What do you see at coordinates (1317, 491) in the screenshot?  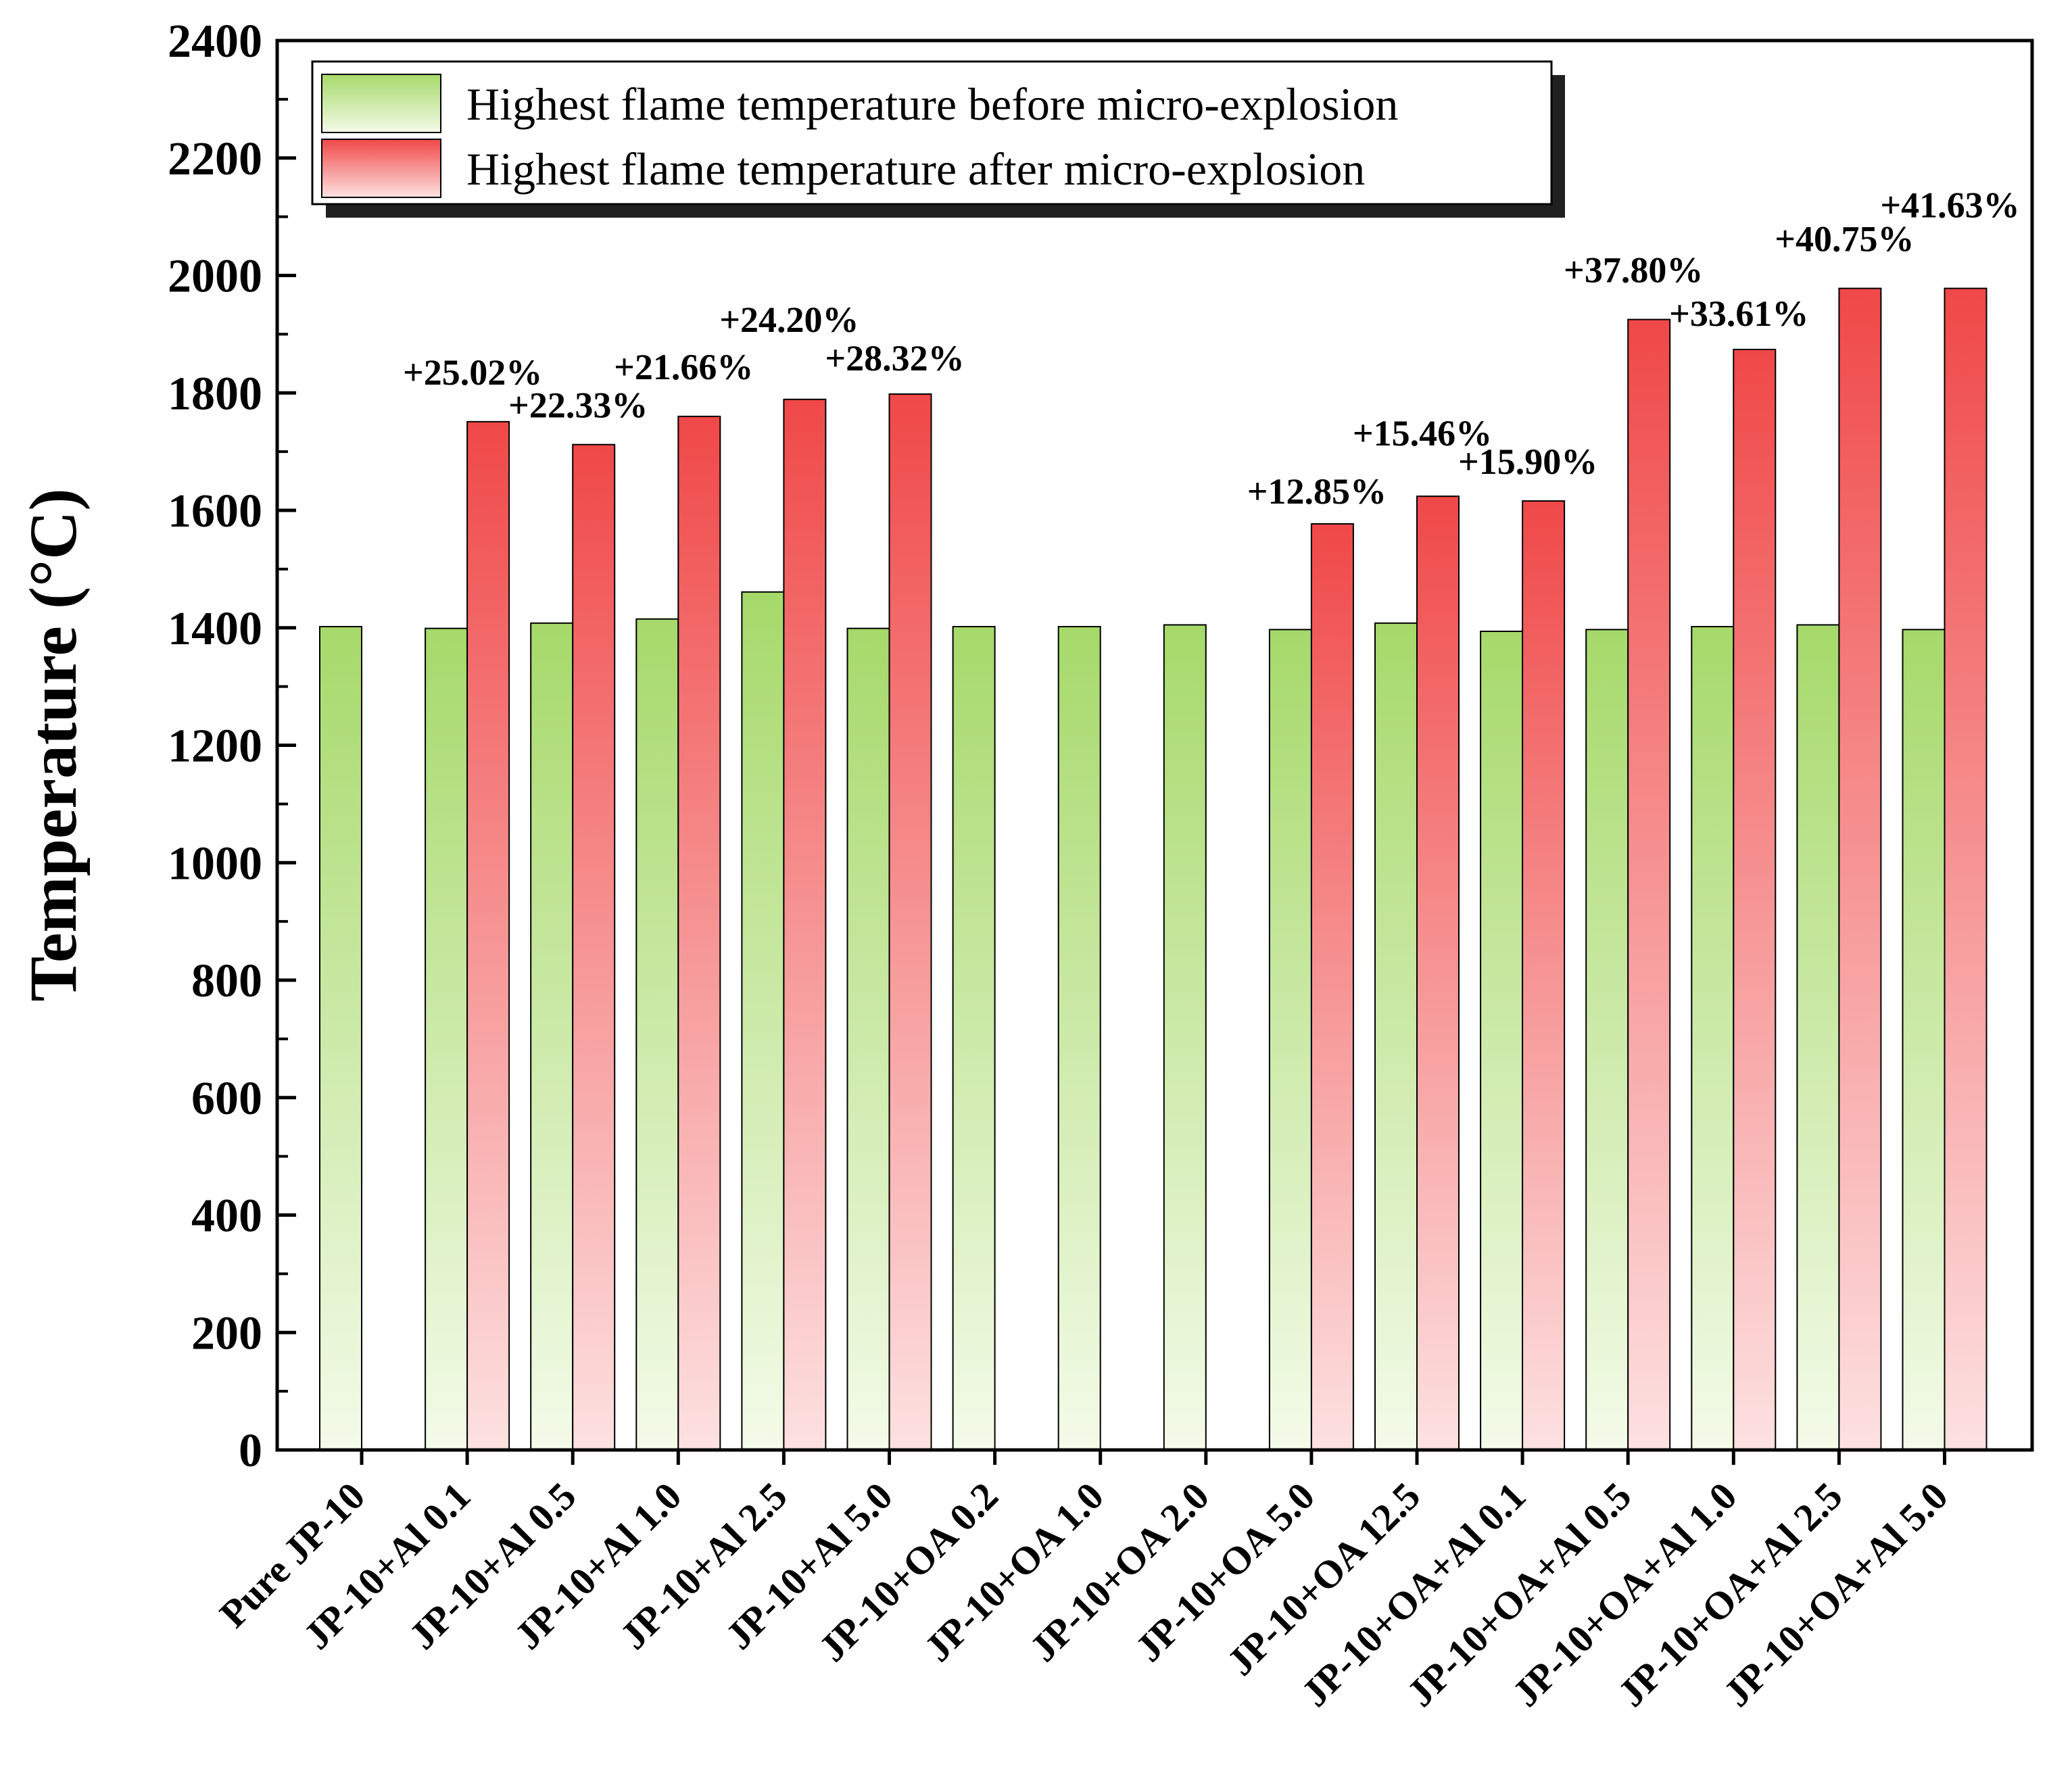 I see `increase-annotation: +12.85%` at bounding box center [1317, 491].